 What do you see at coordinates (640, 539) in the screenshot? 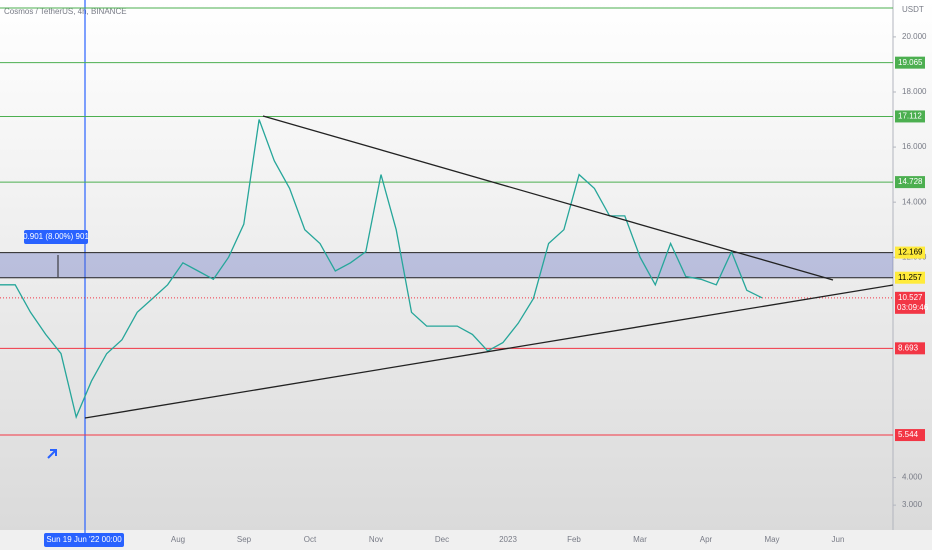
I see `x-tick-label: Mar` at bounding box center [640, 539].